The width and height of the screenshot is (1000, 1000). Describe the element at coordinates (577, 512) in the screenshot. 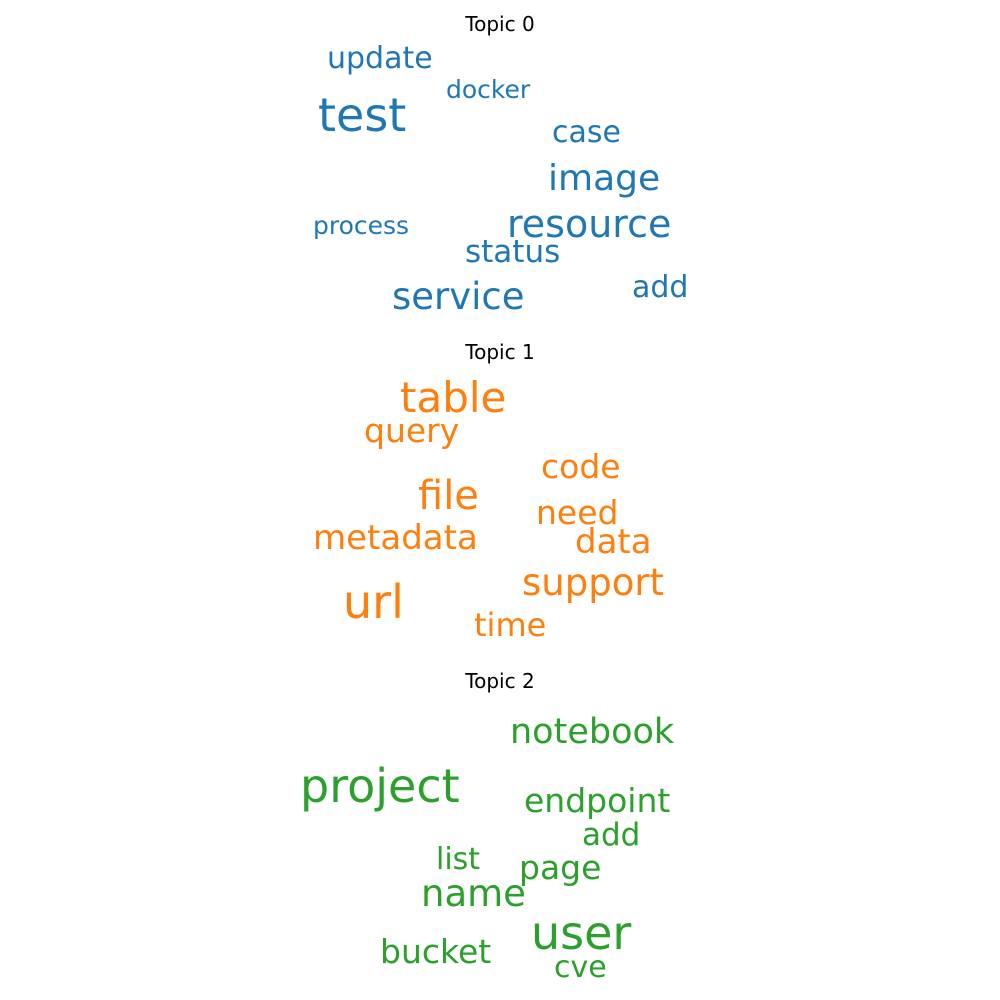

I see `word-need: need` at that location.